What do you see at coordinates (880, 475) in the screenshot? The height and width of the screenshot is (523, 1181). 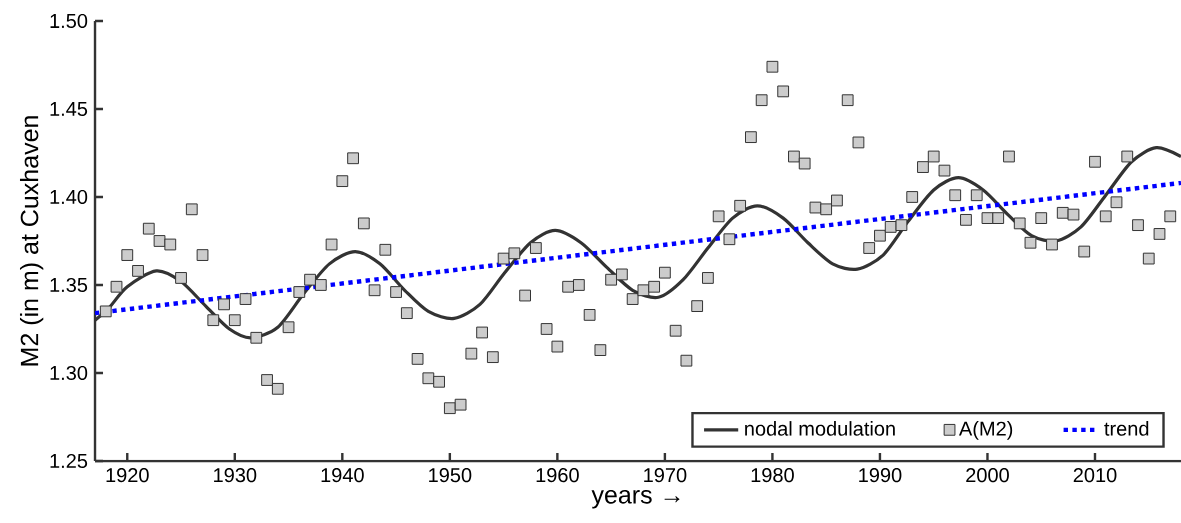 I see `x-tick-label: 1990` at bounding box center [880, 475].